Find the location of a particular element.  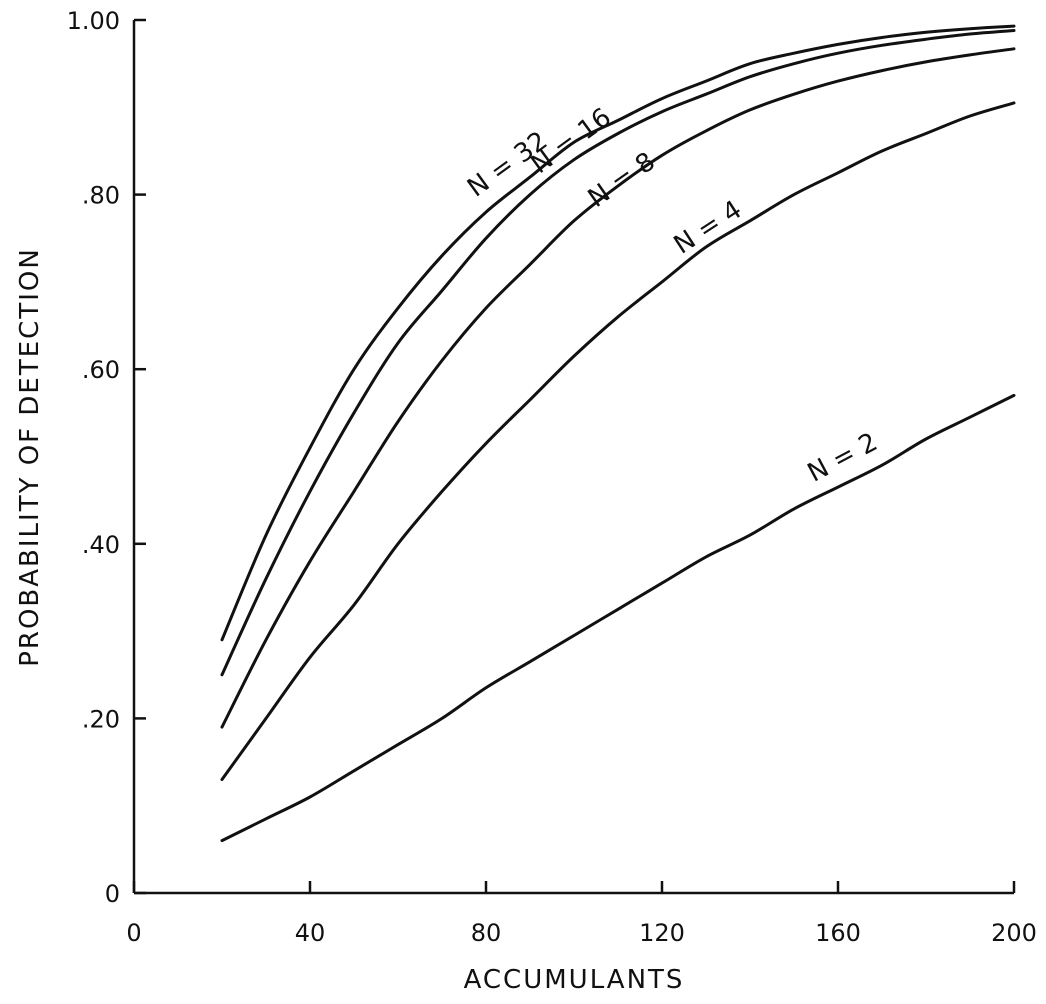

x-tick-label: 160 is located at coordinates (838, 933).